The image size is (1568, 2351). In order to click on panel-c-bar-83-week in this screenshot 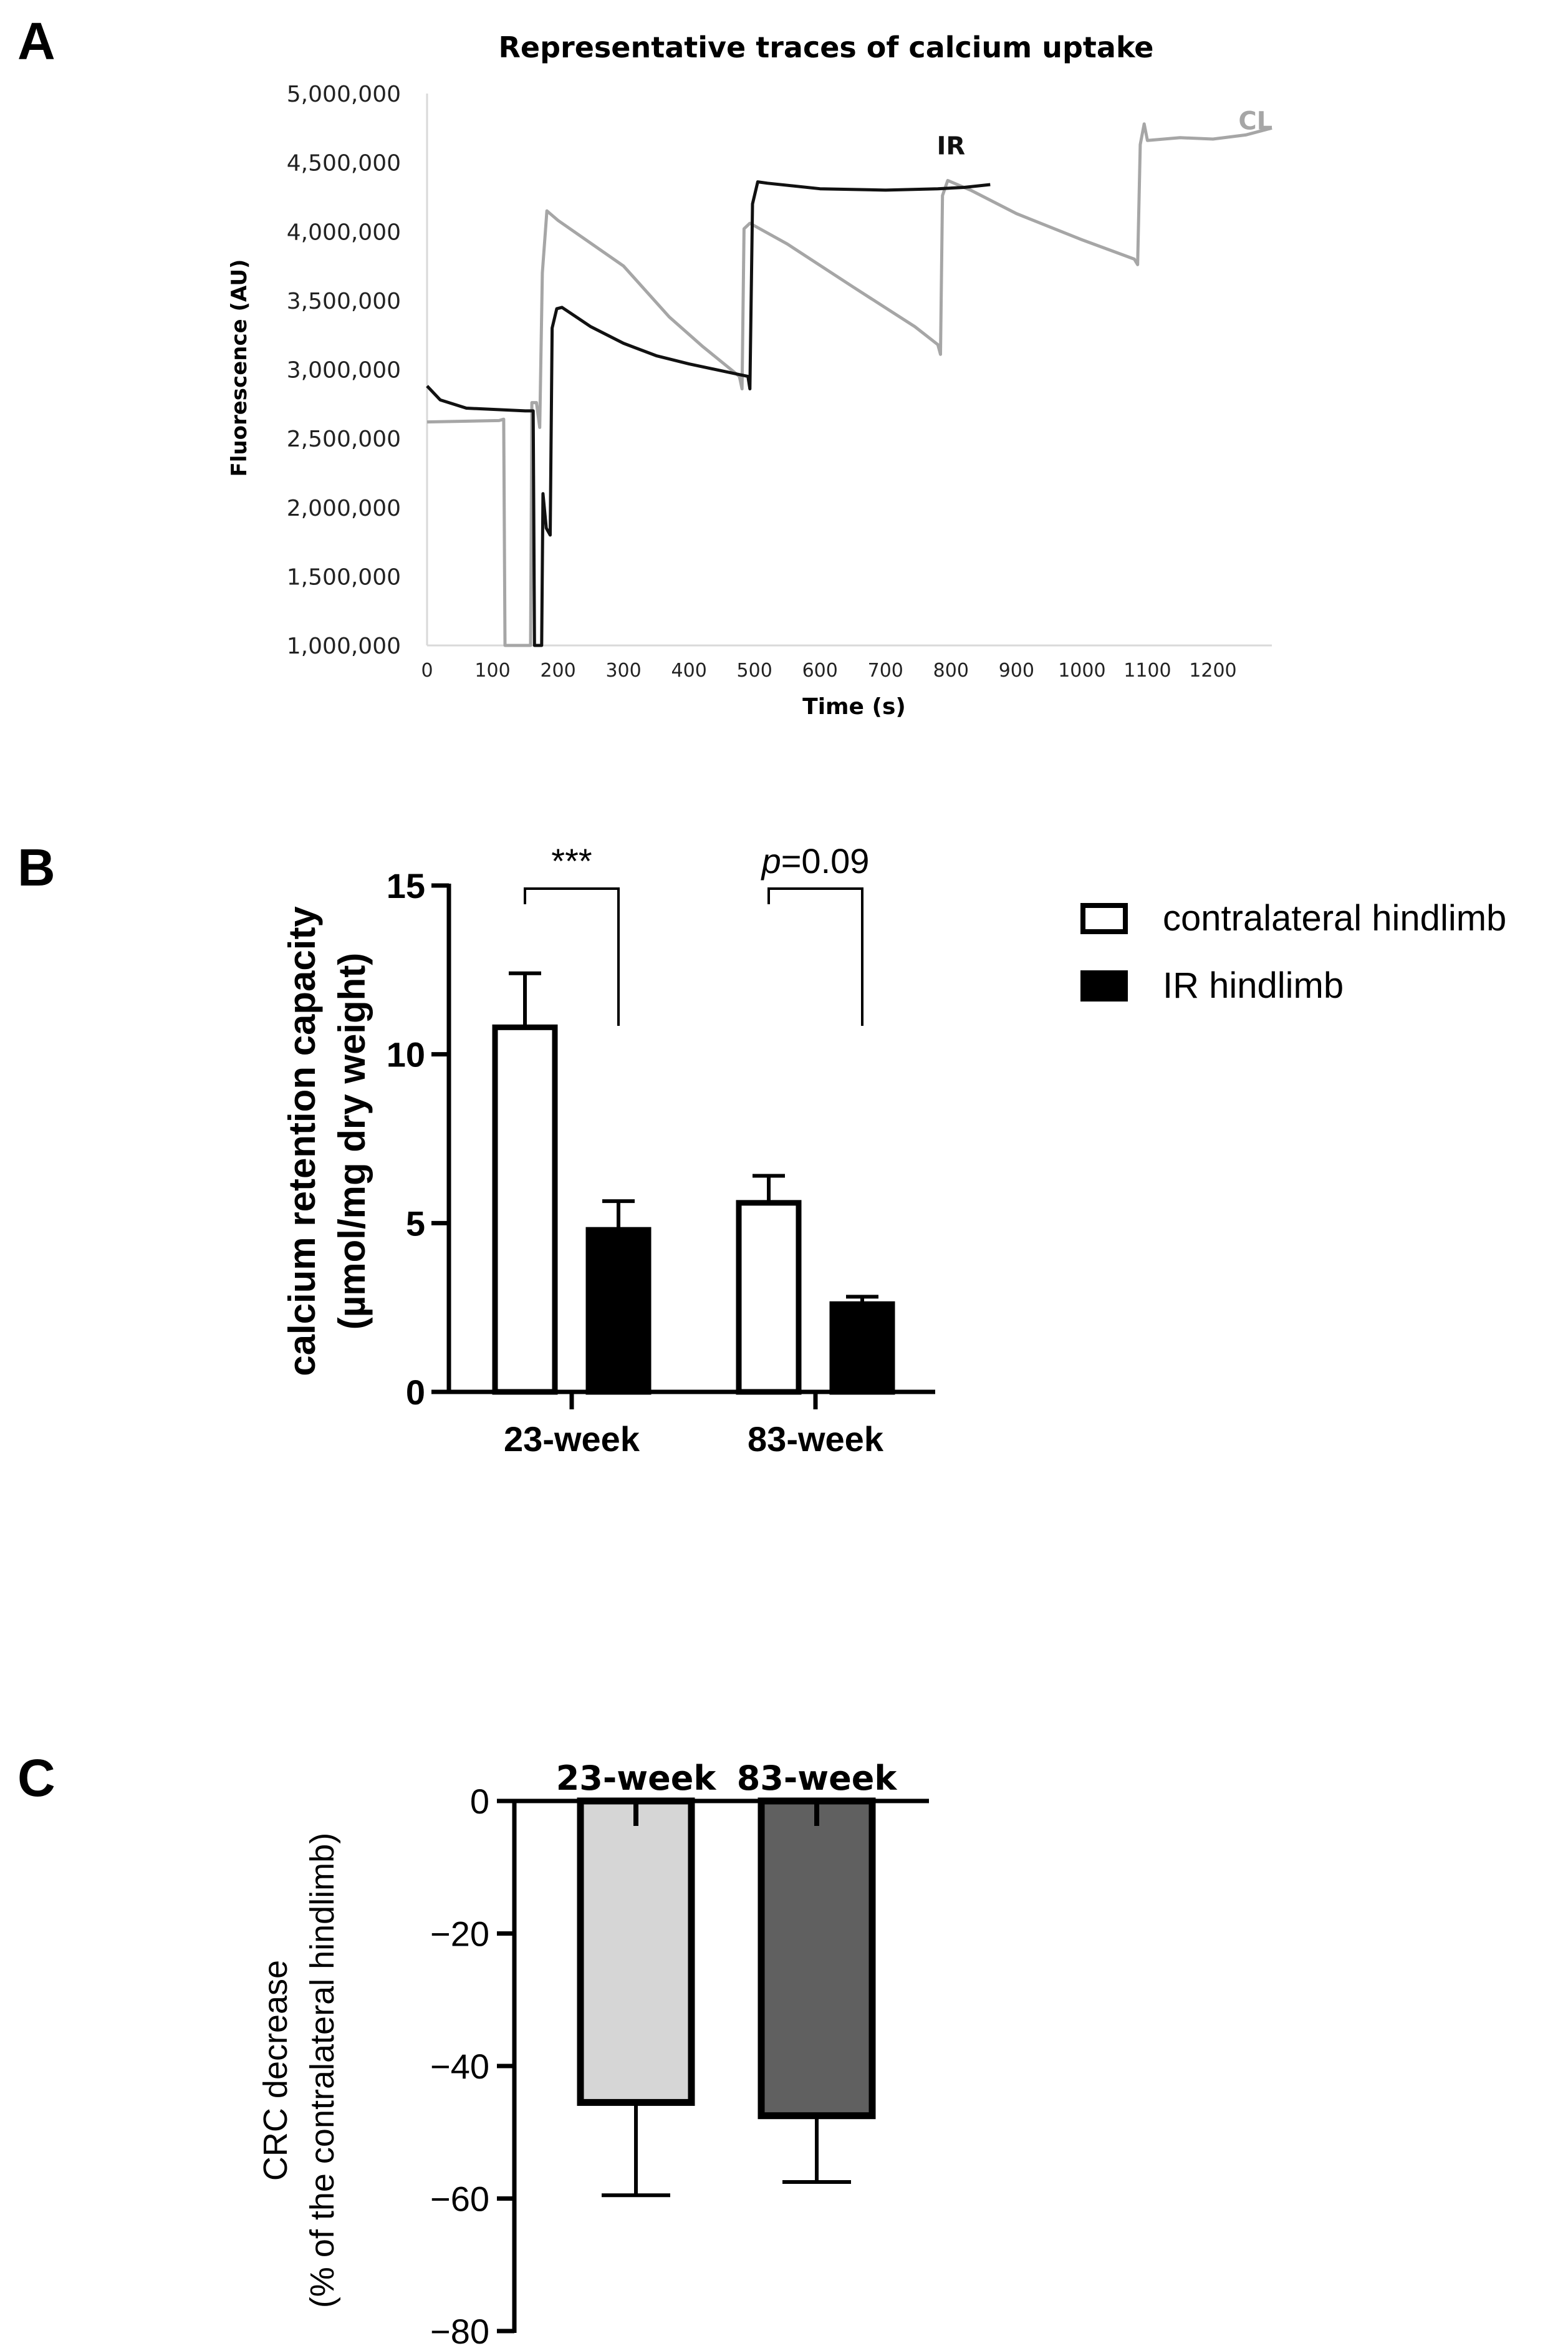, I will do `click(817, 1958)`.